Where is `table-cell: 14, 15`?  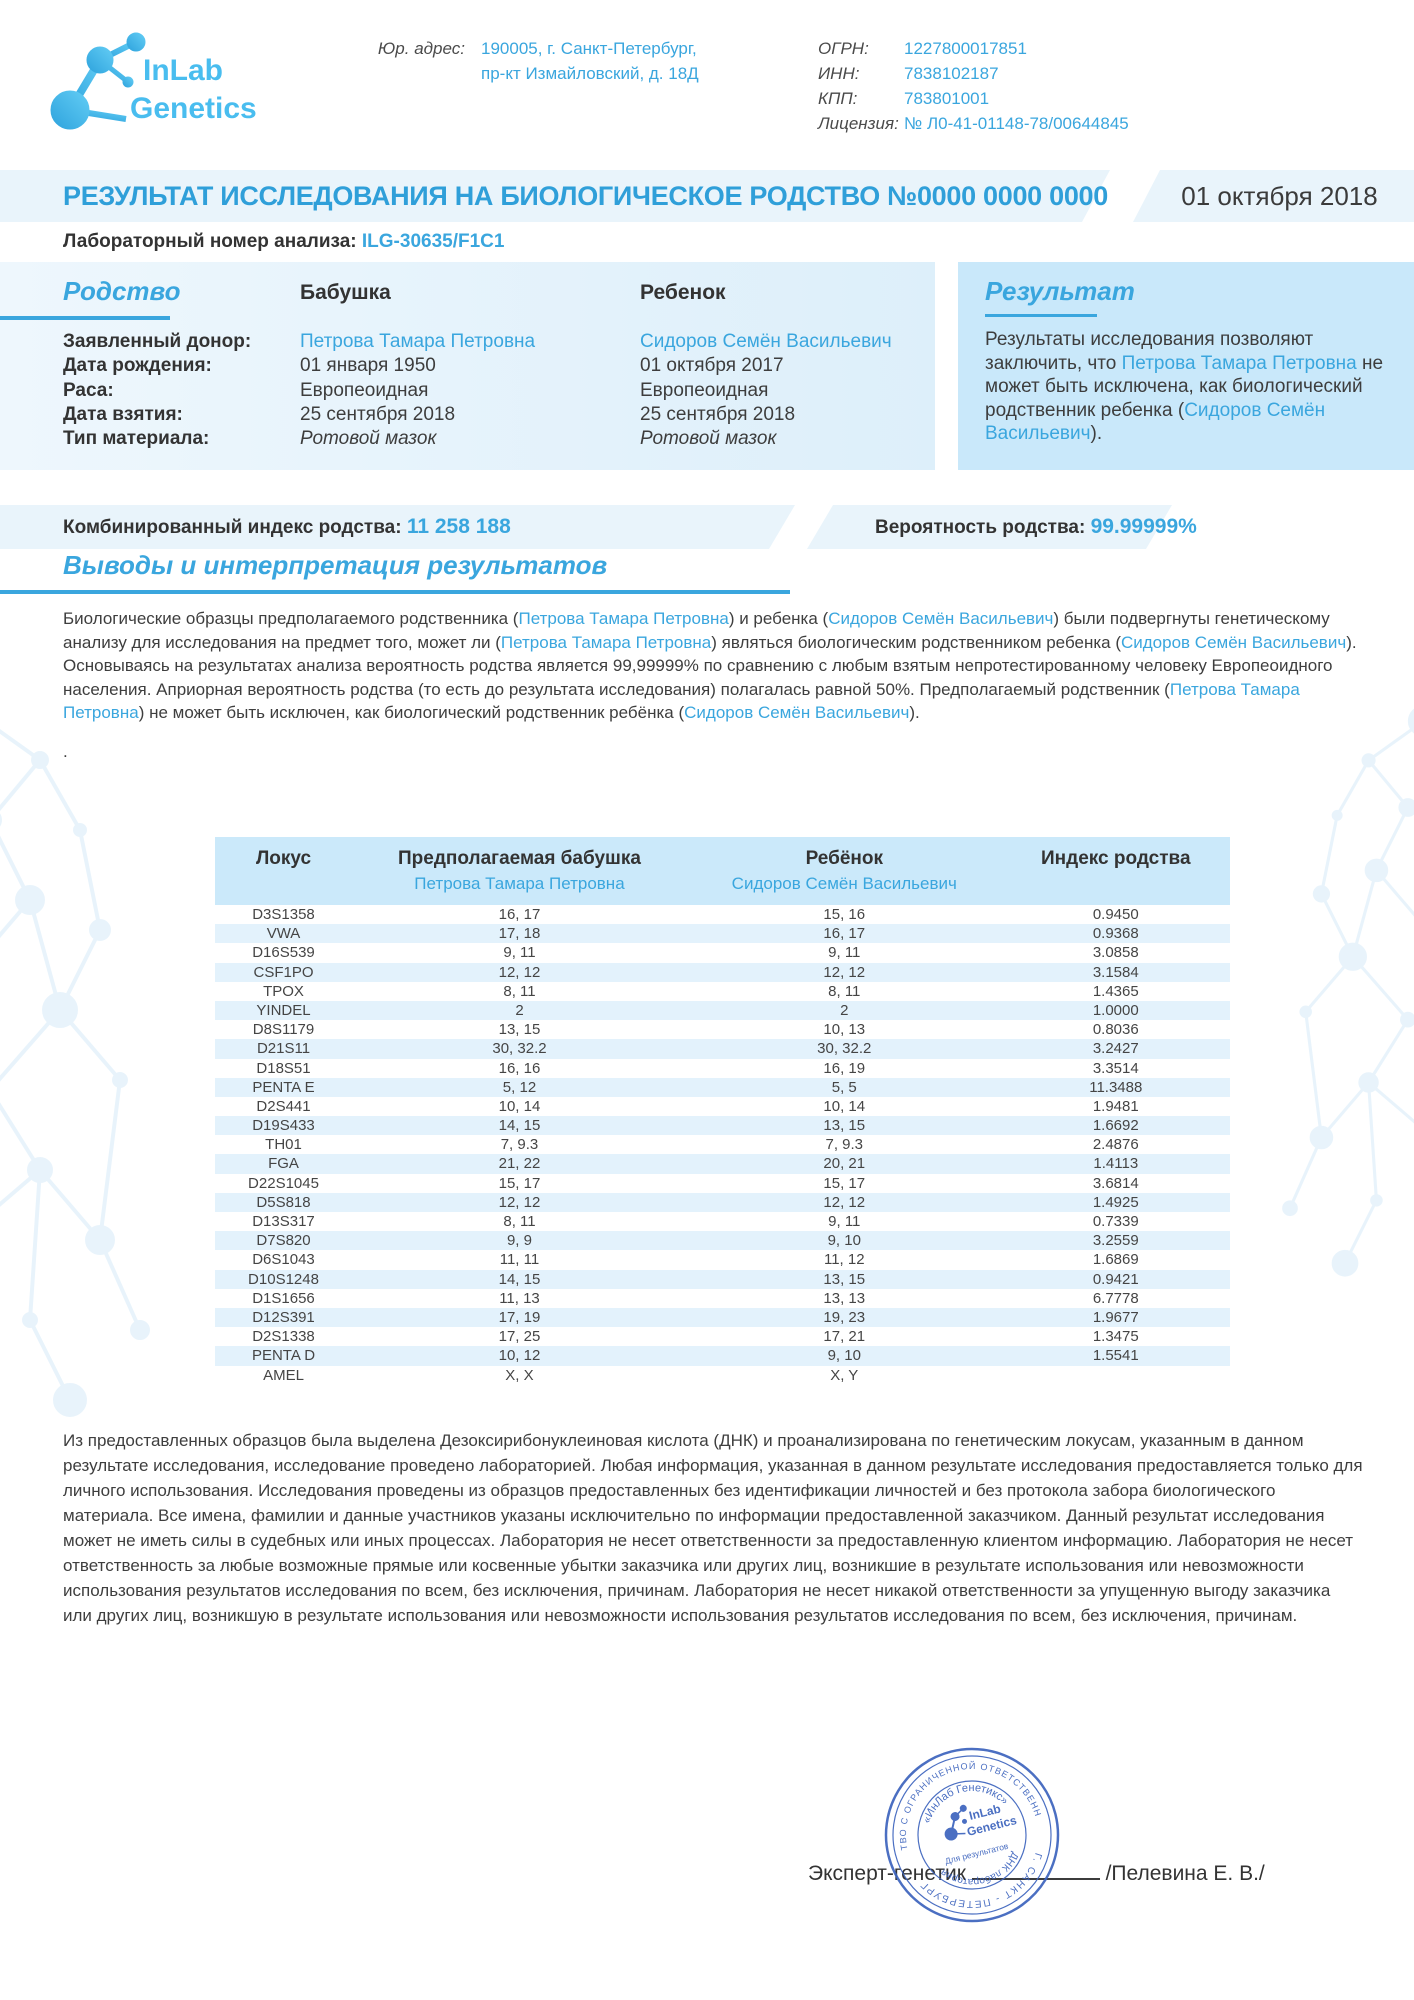
table-cell: 14, 15 is located at coordinates (519, 1279).